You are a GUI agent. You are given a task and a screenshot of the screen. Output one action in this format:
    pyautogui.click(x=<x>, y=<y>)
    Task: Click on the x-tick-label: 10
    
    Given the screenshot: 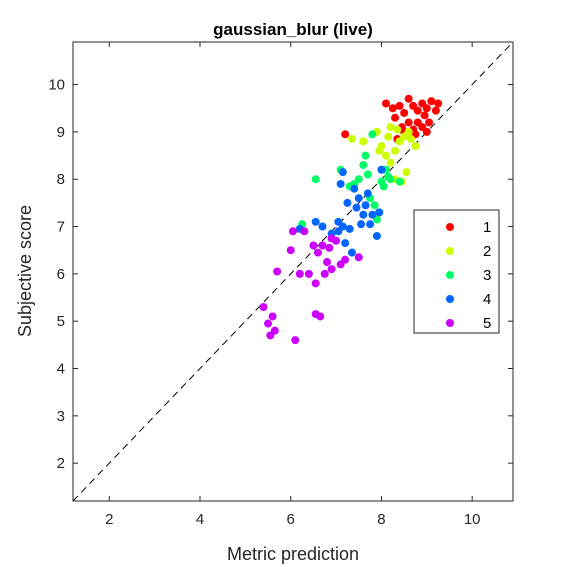 What is the action you would take?
    pyautogui.click(x=472, y=519)
    